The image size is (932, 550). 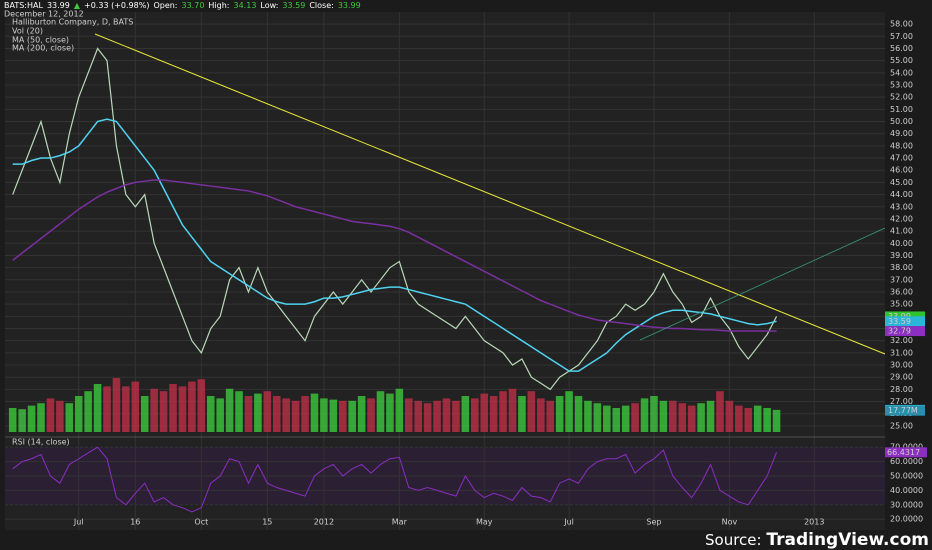 What do you see at coordinates (653, 522) in the screenshot?
I see `x-tick-label: Sep` at bounding box center [653, 522].